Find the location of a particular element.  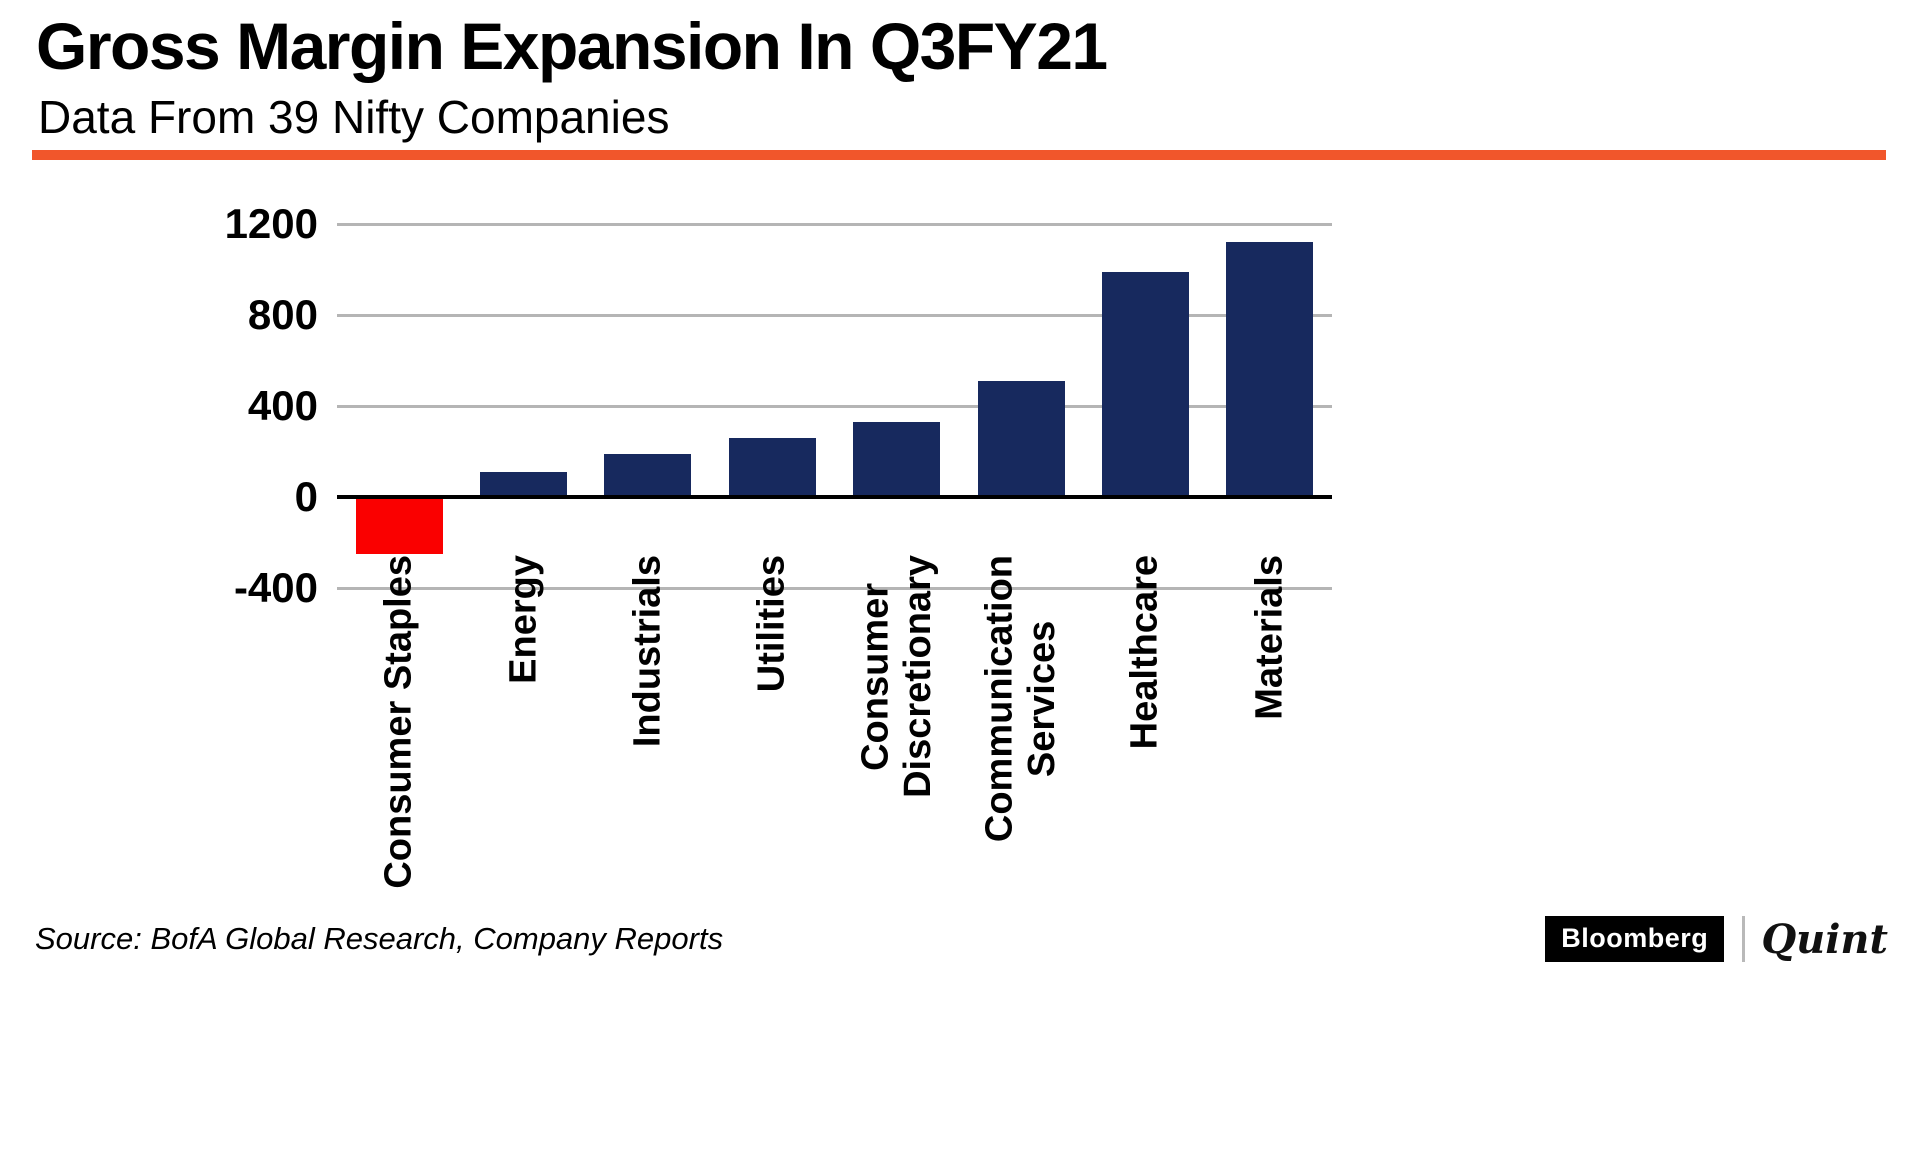

y-tick-label-400: 400 is located at coordinates (282, 405).